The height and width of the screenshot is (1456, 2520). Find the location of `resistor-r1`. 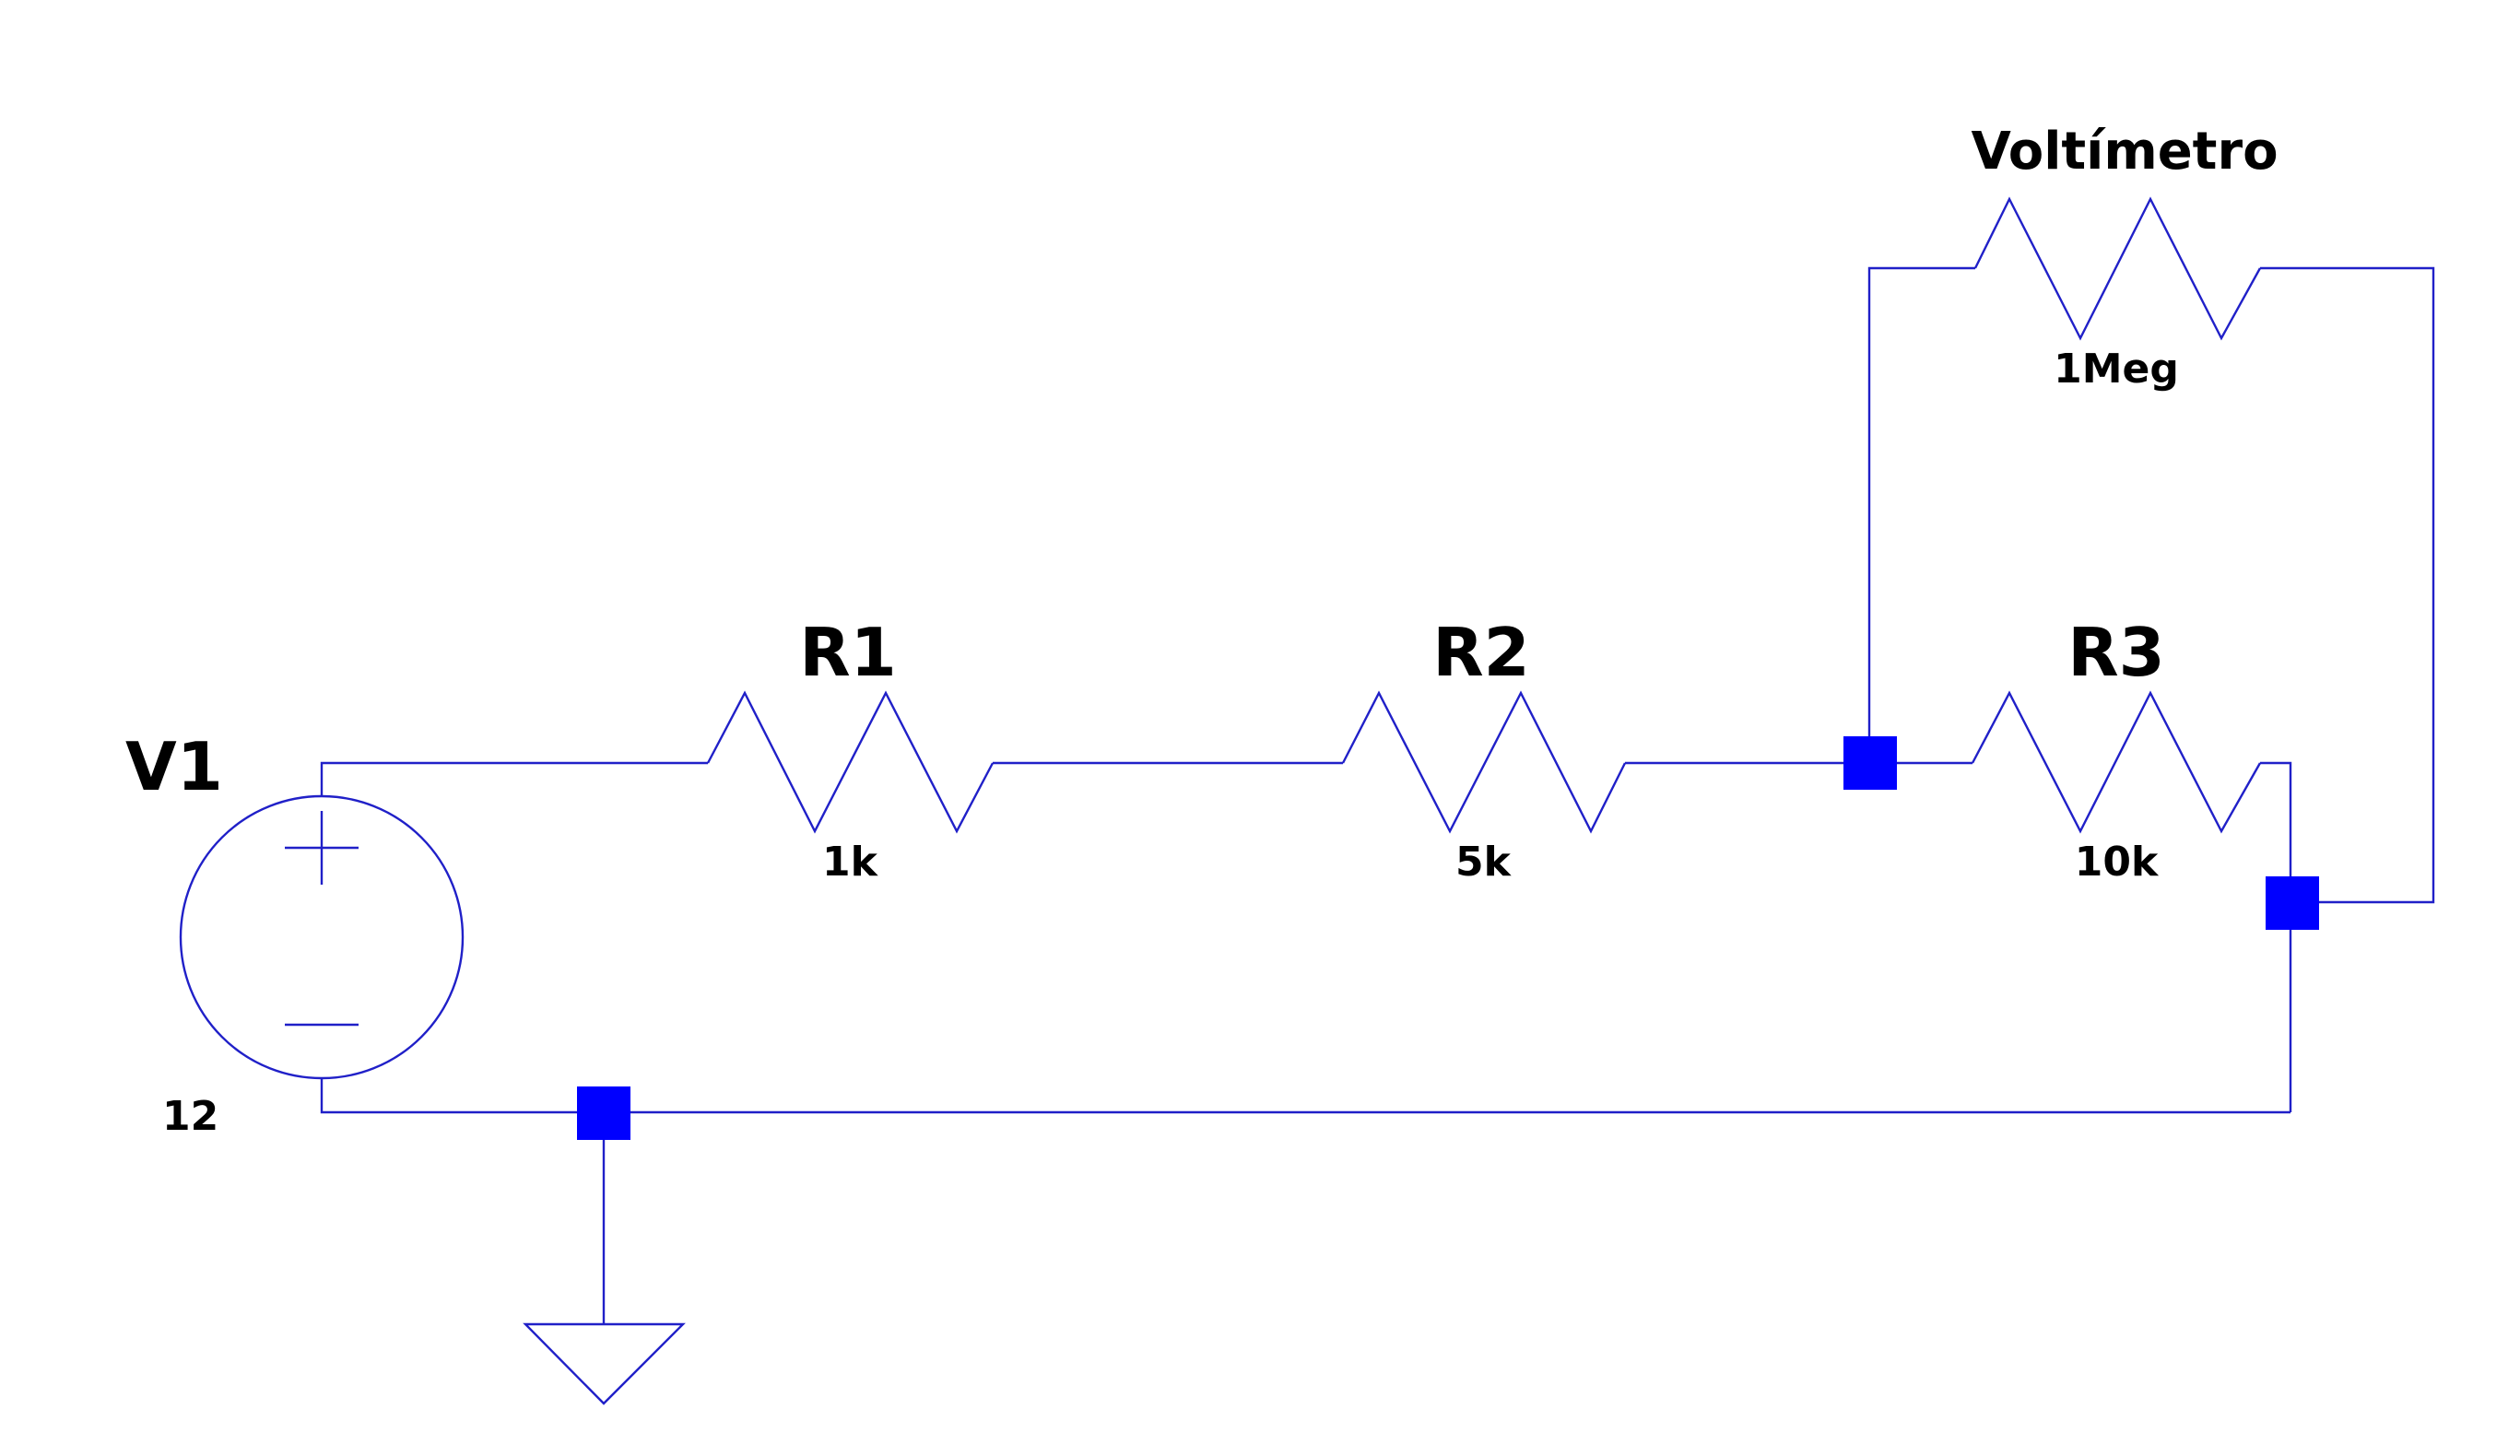

resistor-r1 is located at coordinates (850, 762).